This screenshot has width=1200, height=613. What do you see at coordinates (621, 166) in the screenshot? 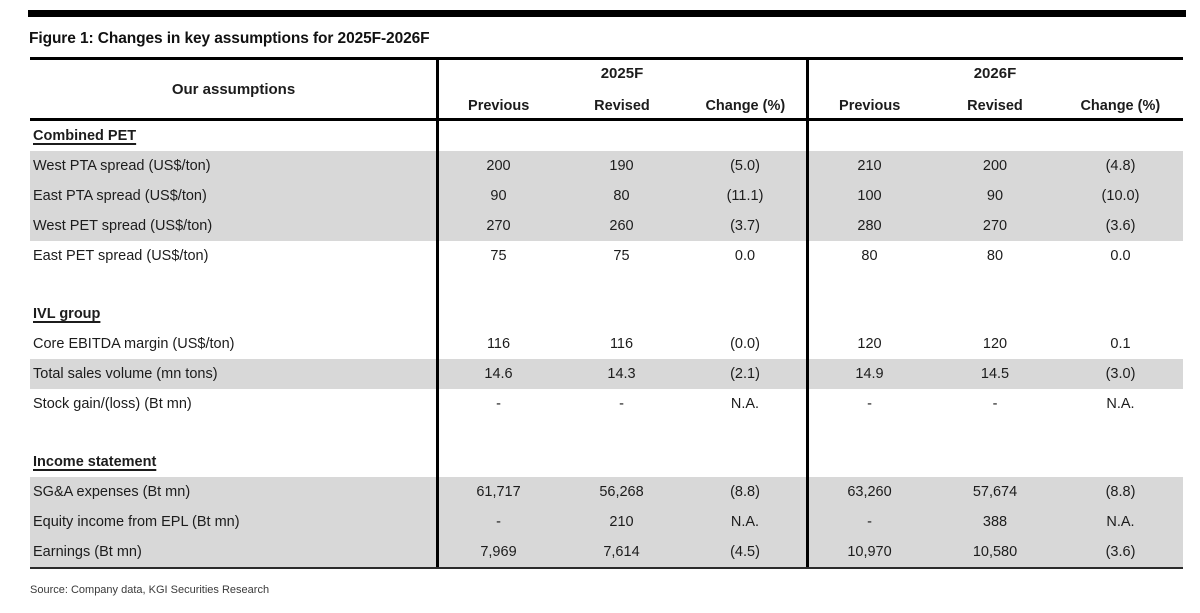
I see `cell-value: 190` at bounding box center [621, 166].